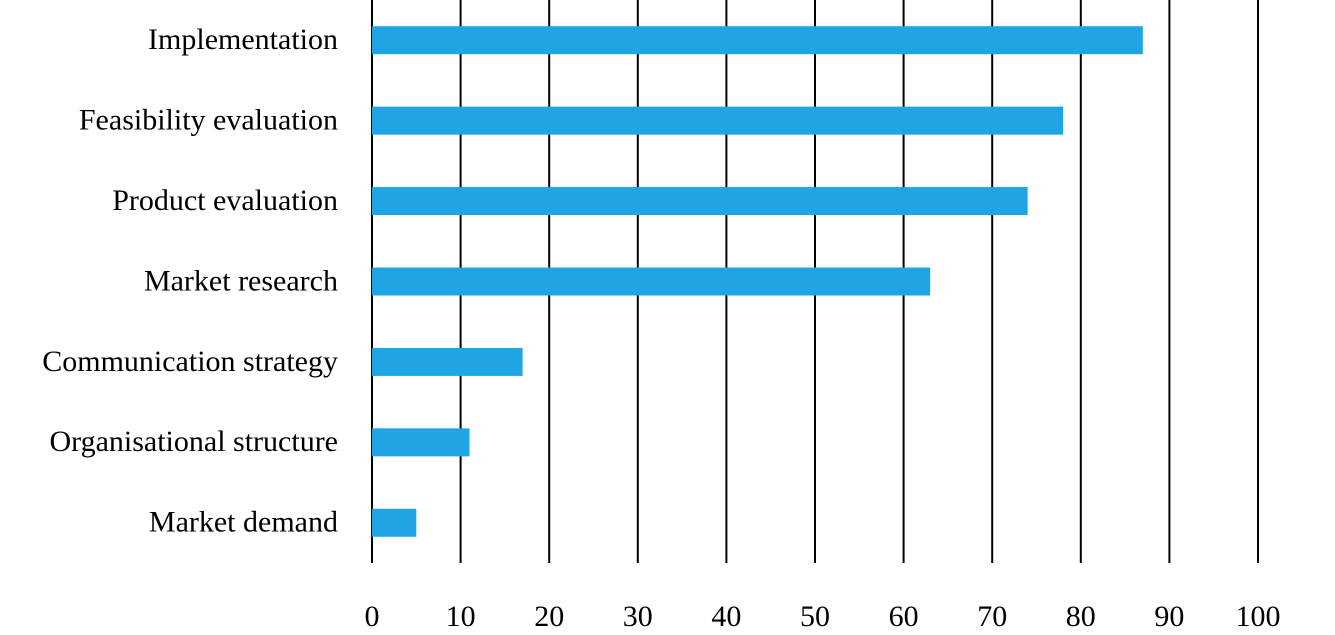  What do you see at coordinates (904, 616) in the screenshot?
I see `x-tick-label: 60` at bounding box center [904, 616].